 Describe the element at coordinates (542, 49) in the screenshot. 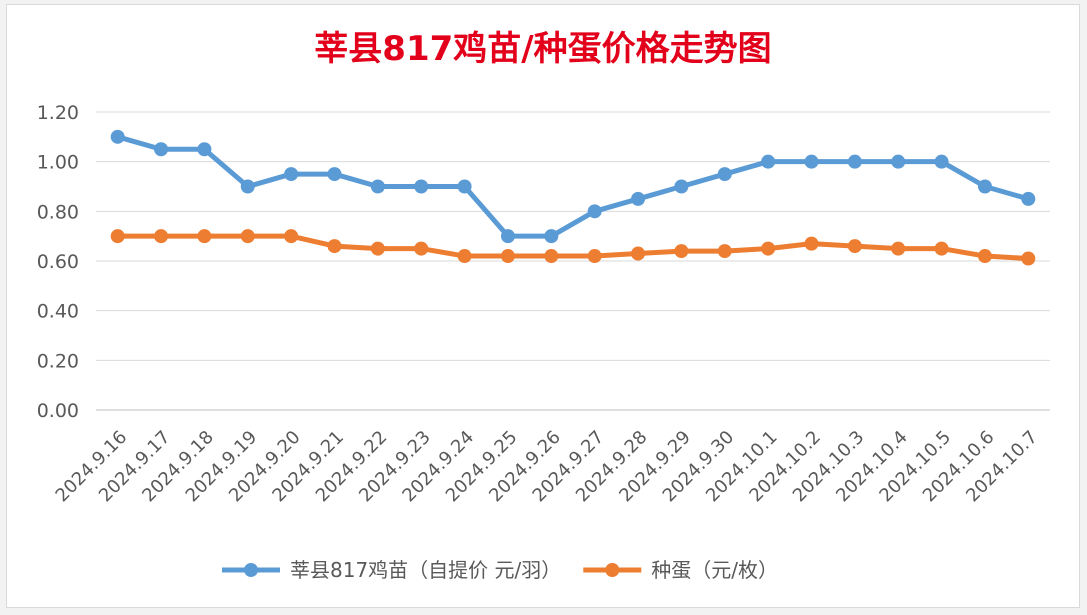

I see `chart-title: 莘县817鸡苗/种蛋价格走势图` at that location.